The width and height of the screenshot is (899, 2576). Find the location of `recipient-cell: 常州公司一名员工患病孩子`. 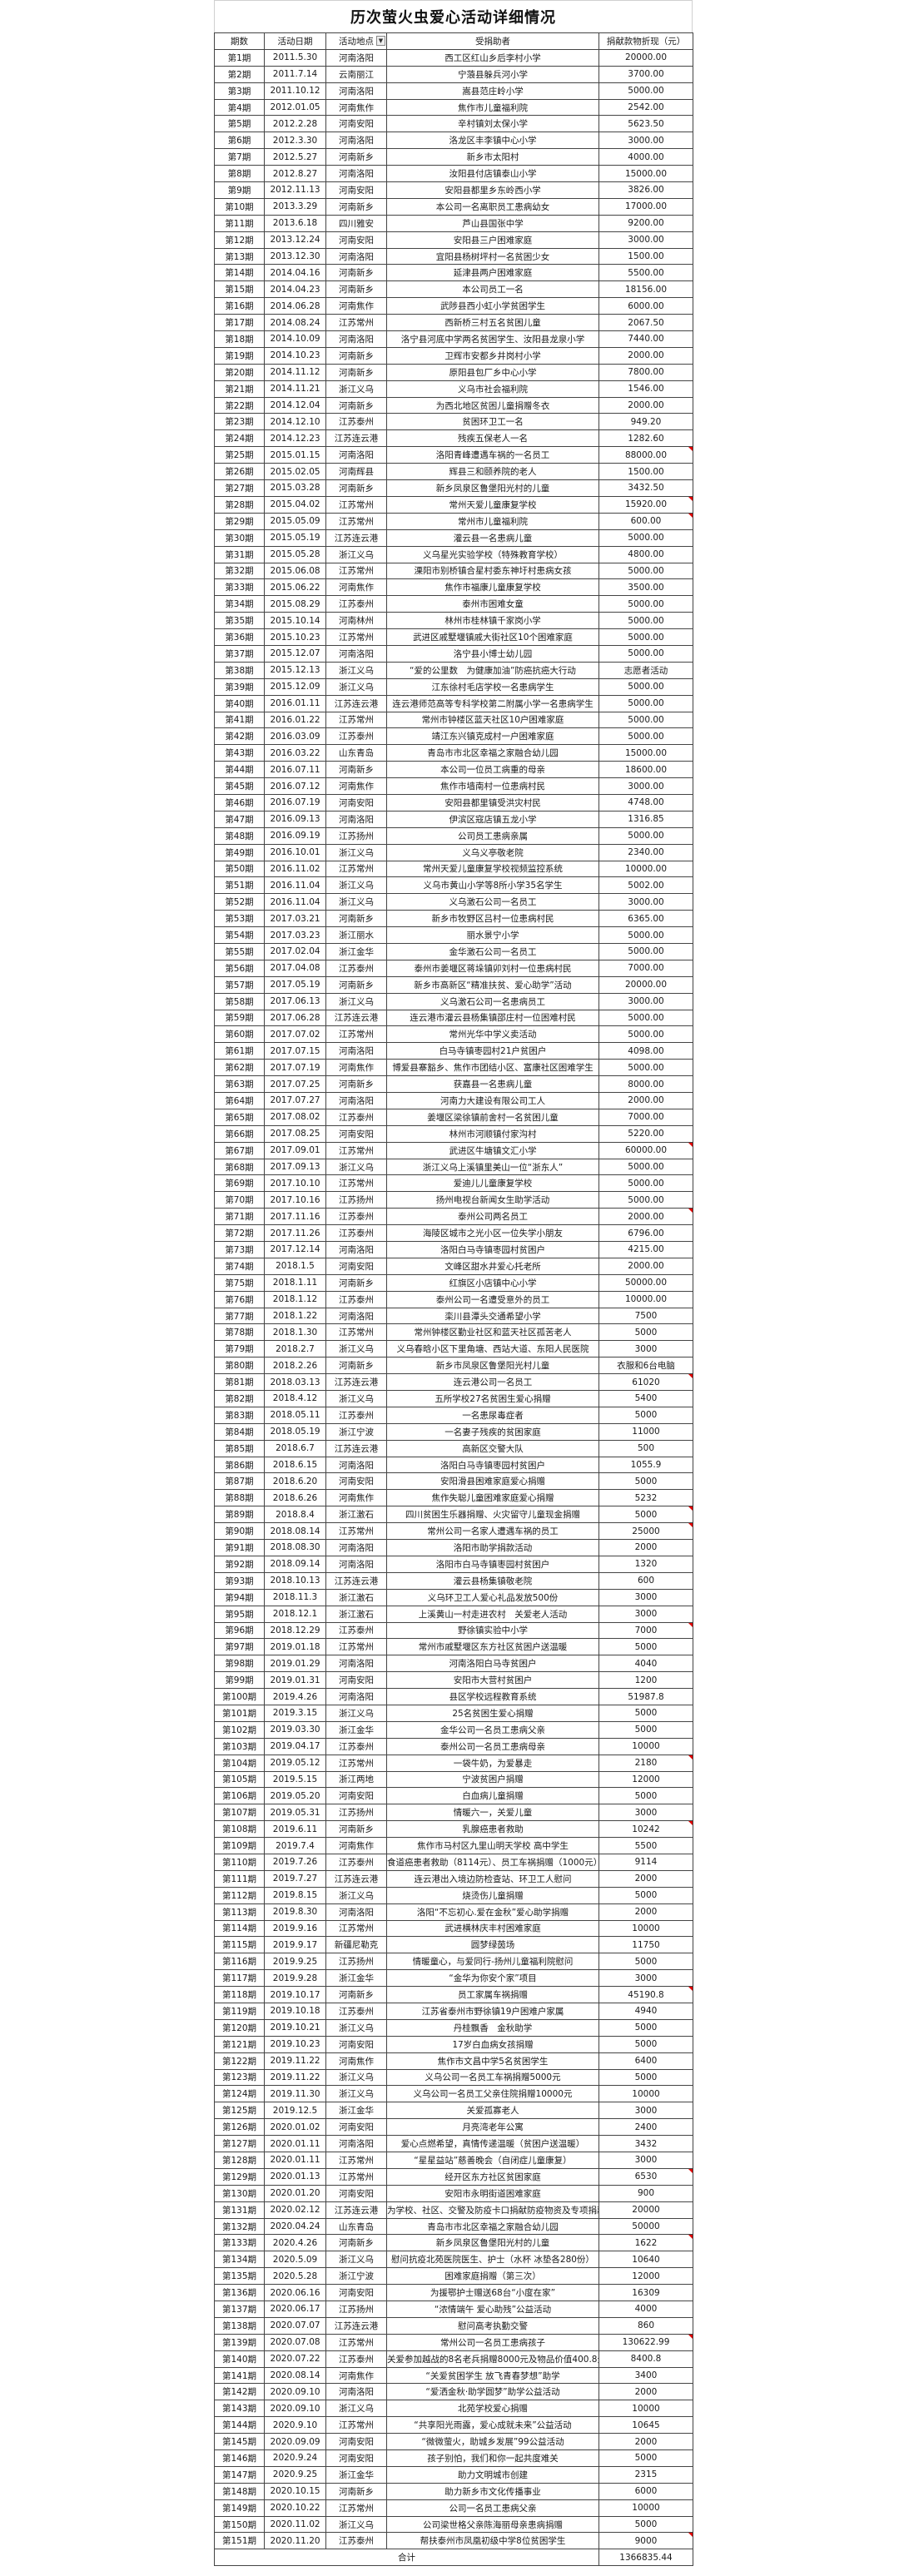

recipient-cell: 常州公司一名员工患病孩子 is located at coordinates (493, 2342).